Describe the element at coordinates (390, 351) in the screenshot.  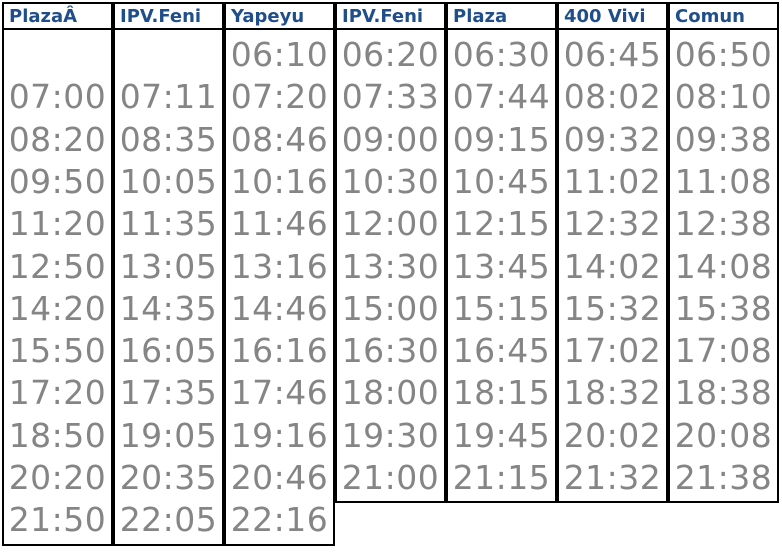
I see `time-cell: 16:30` at that location.